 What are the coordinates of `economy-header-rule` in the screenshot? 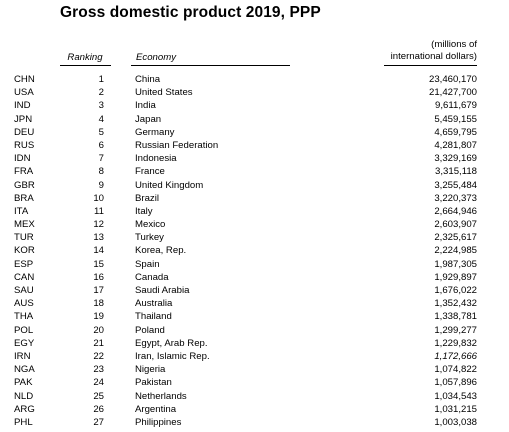 It's located at (210, 65).